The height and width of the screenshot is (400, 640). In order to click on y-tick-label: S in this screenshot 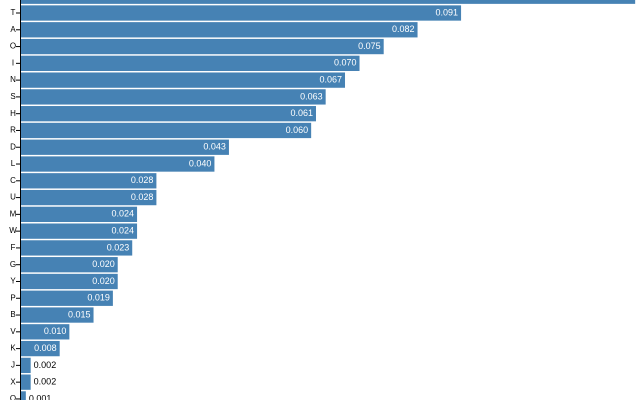, I will do `click(12, 96)`.